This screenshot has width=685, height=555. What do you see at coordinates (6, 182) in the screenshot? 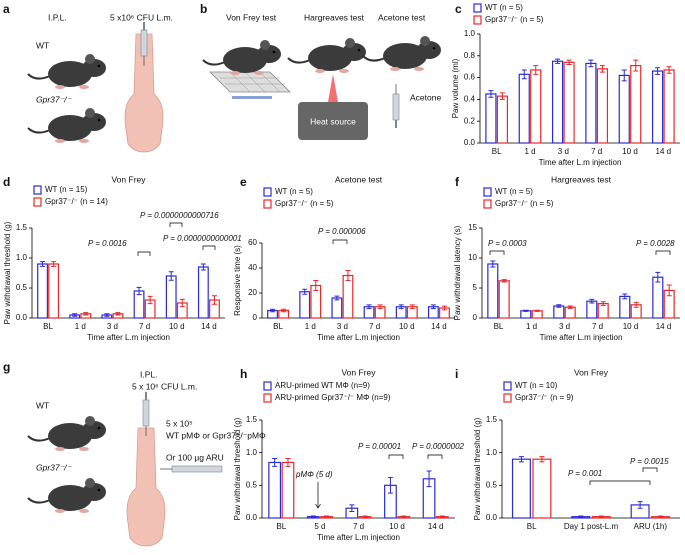
I see `panel-label: d` at bounding box center [6, 182].